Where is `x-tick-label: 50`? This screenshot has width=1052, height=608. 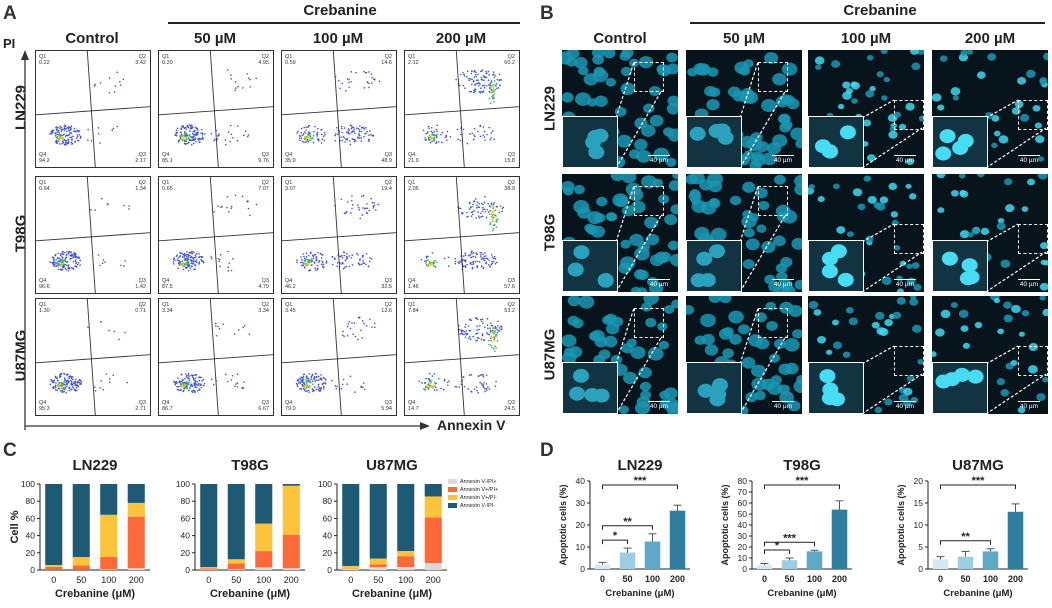
x-tick-label: 50 is located at coordinates (236, 580).